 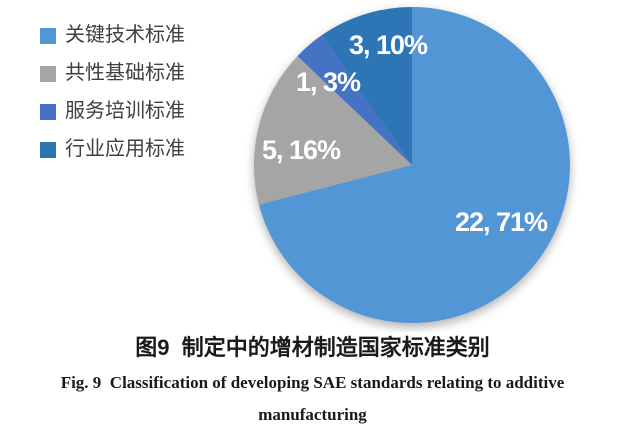 What do you see at coordinates (112, 92) in the screenshot?
I see `chart-legend: 关键技术标准 共性基础标准 服务培训标准 行业应用标准` at bounding box center [112, 92].